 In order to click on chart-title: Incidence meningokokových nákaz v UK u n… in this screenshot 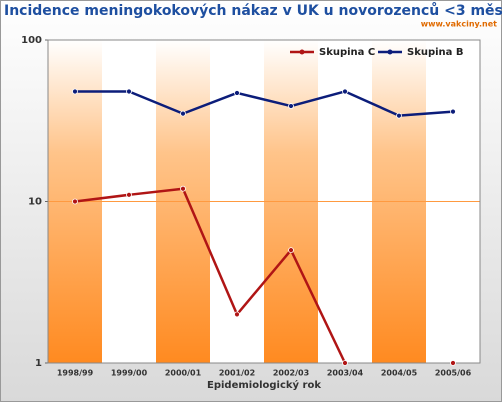, I will do `click(253, 10)`.